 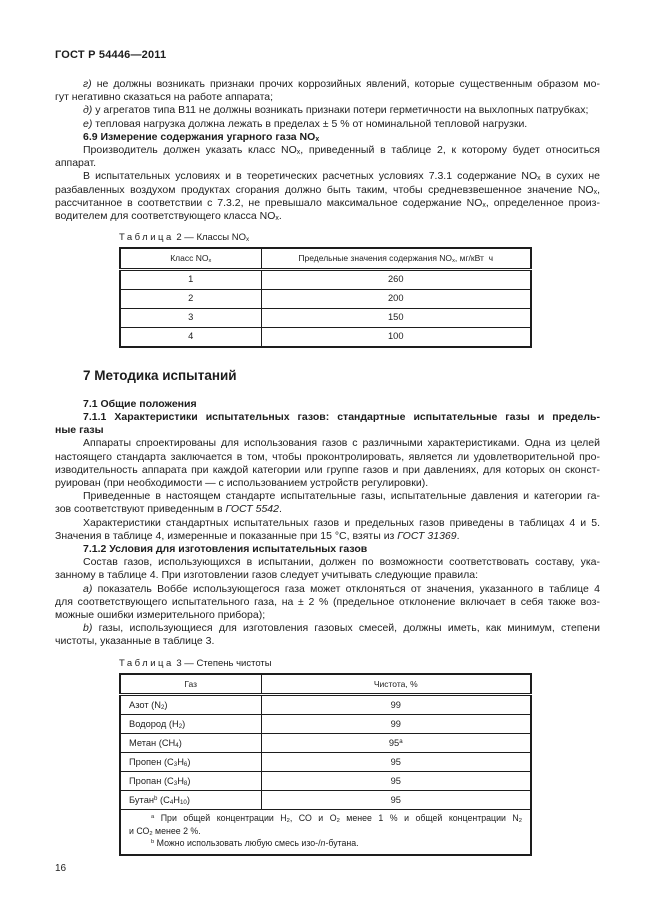 What do you see at coordinates (325, 705) in the screenshot?
I see `table-row: Азот (N2) 99` at bounding box center [325, 705].